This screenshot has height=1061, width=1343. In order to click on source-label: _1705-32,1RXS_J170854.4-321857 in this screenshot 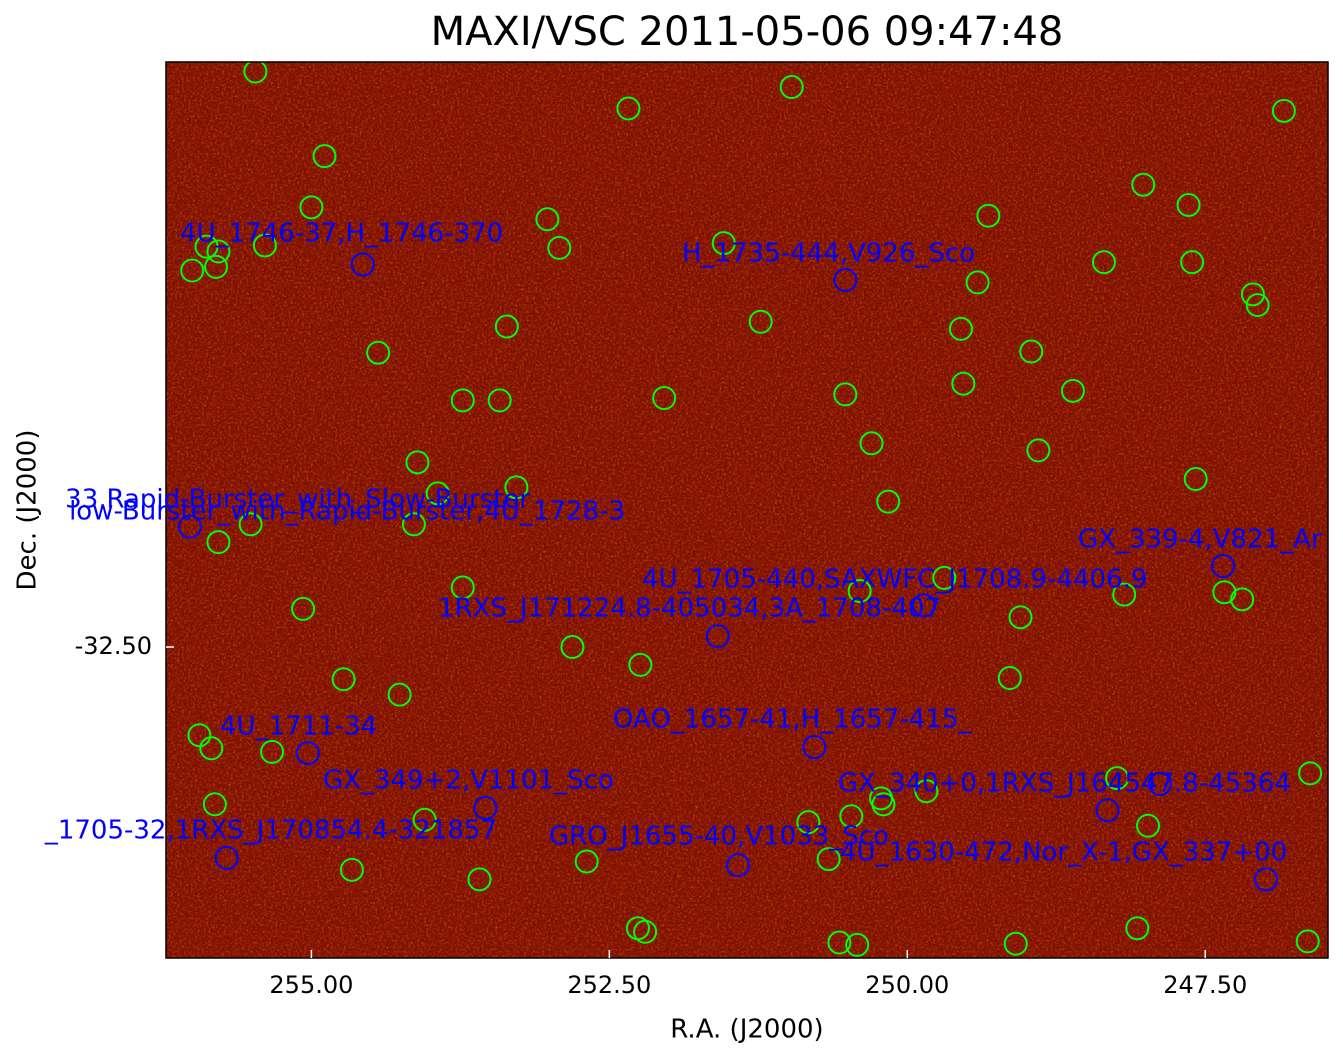, I will do `click(270, 831)`.